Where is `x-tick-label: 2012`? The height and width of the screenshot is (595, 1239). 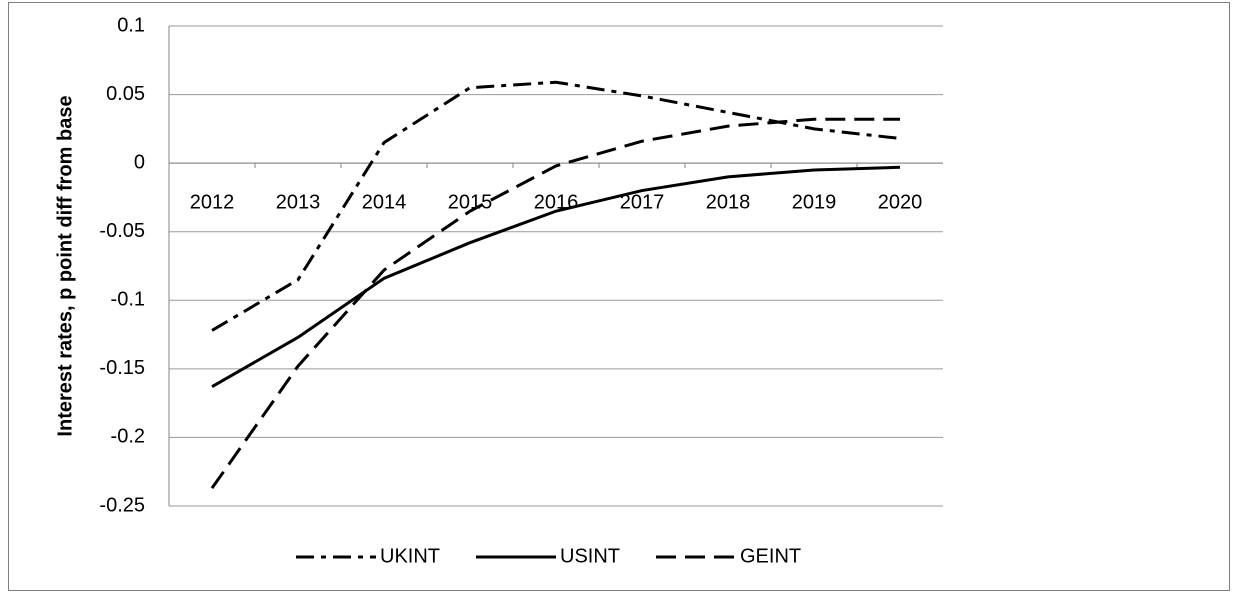 x-tick-label: 2012 is located at coordinates (212, 202).